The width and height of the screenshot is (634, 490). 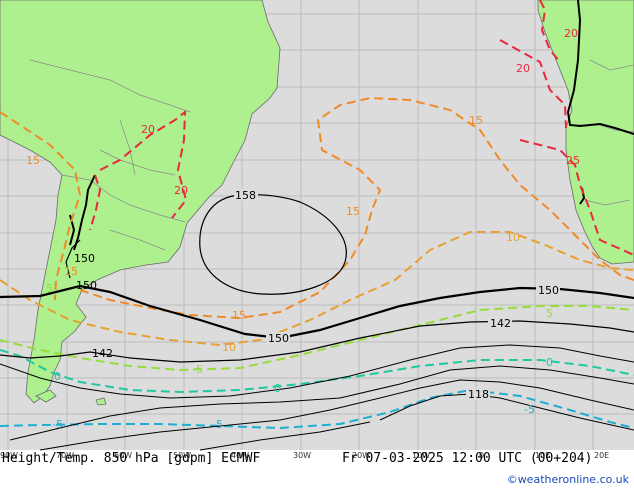 I want to click on temp-label-15-d: 15, so click(x=476, y=120).